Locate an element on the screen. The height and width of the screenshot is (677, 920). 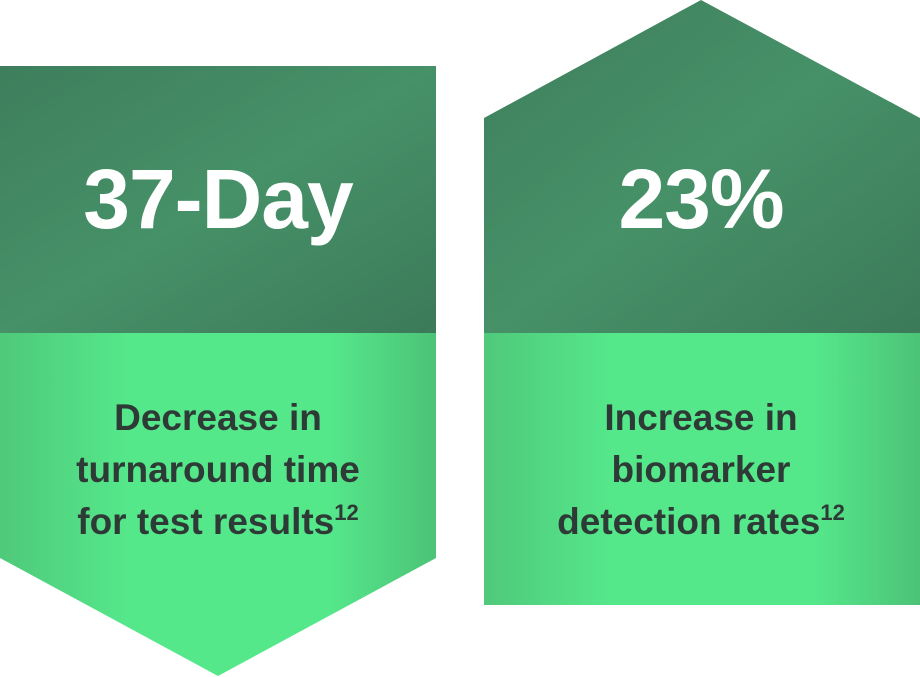
stat: 23% is located at coordinates (700, 199).